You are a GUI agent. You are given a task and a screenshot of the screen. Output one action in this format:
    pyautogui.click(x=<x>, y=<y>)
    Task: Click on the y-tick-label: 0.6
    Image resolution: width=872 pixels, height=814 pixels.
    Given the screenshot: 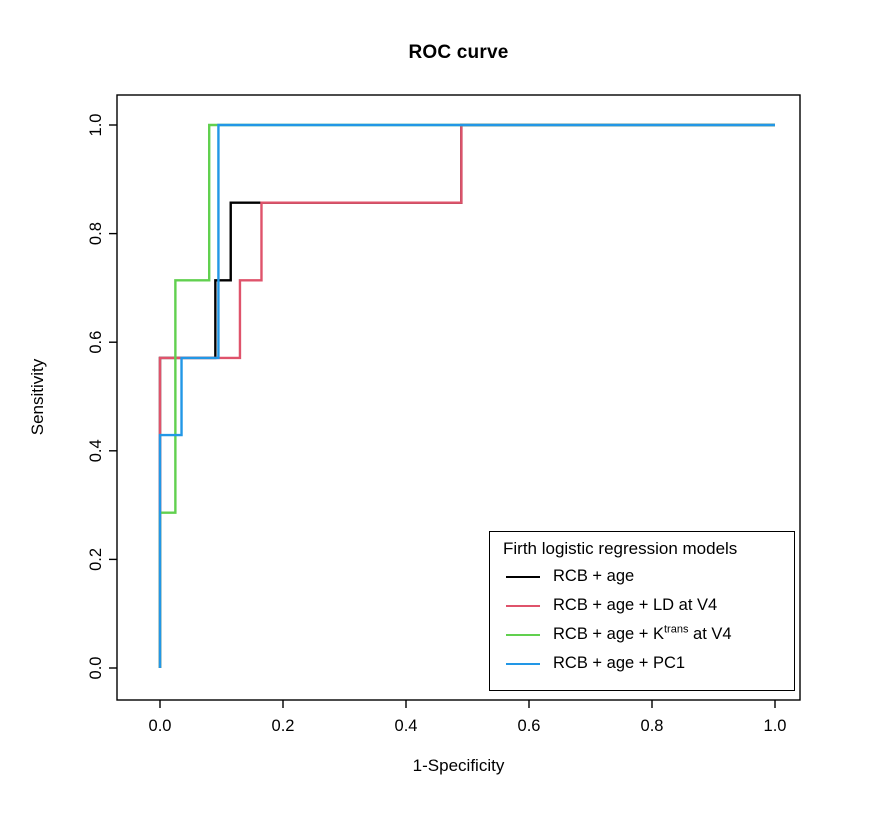 What is the action you would take?
    pyautogui.click(x=96, y=342)
    